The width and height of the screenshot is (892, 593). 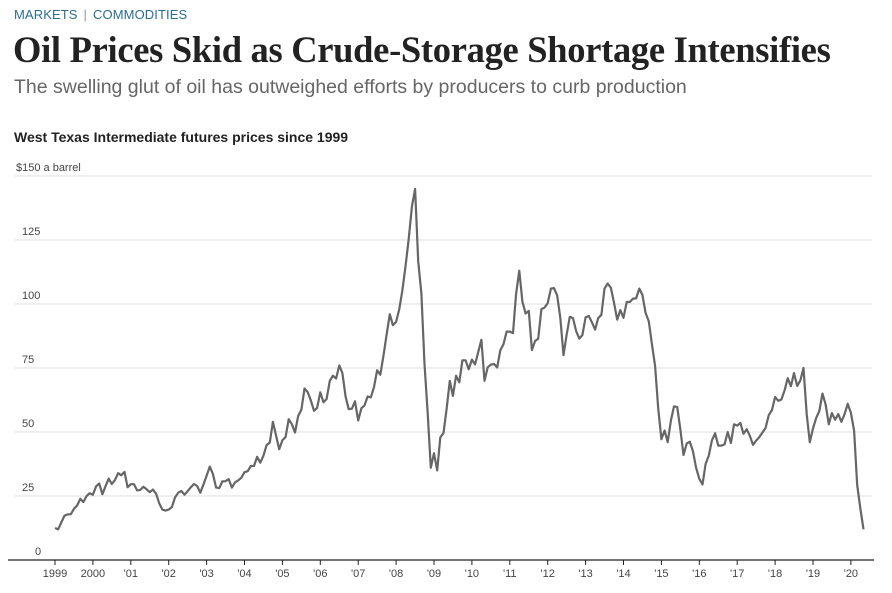 I want to click on x-tick-label: '11, so click(x=510, y=574).